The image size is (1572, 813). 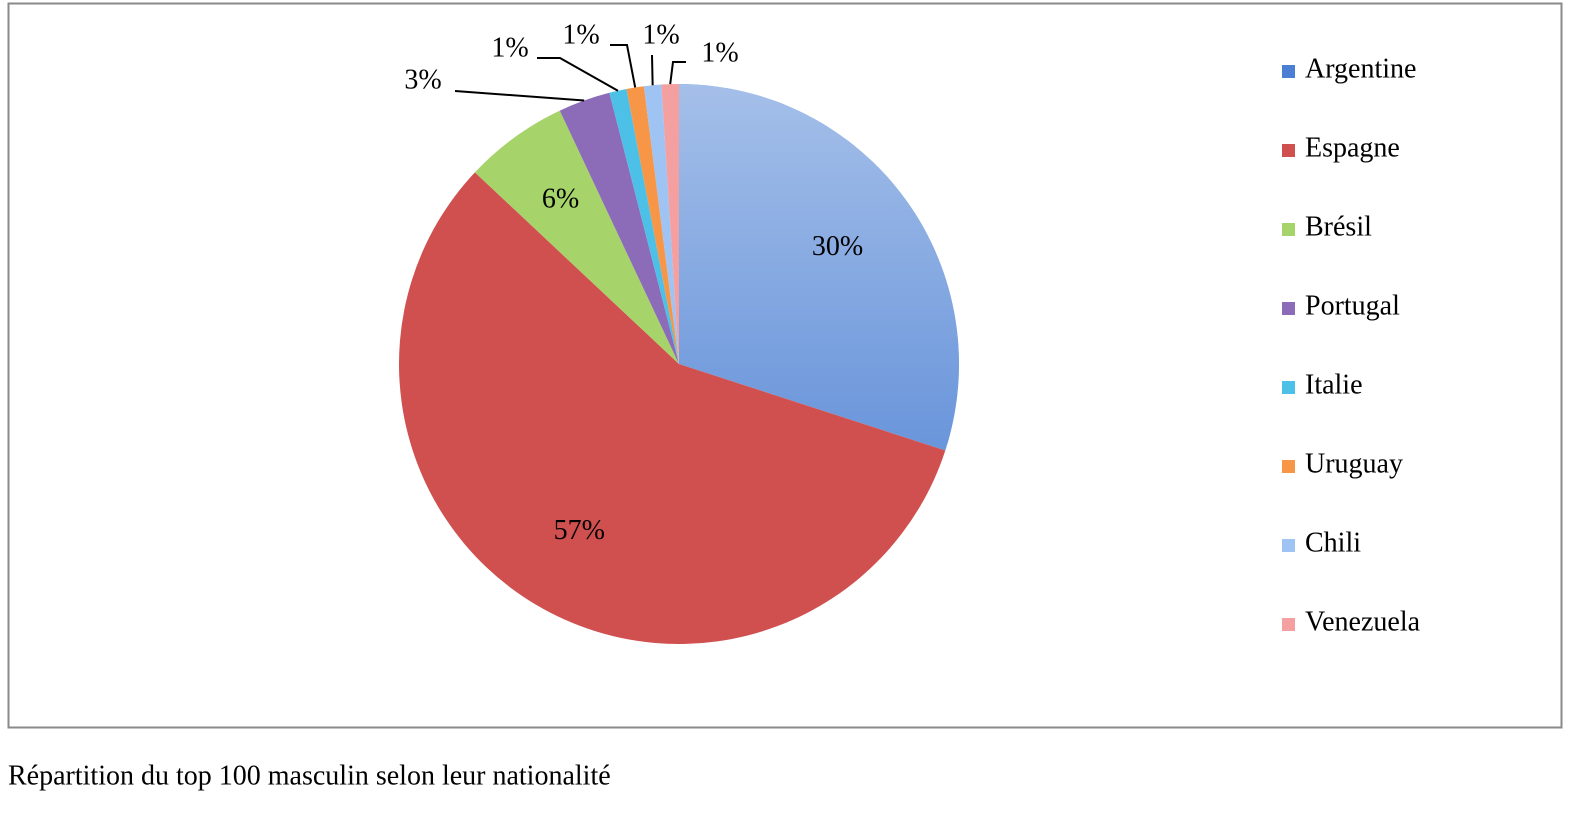 What do you see at coordinates (1354, 463) in the screenshot?
I see `legend-label: Uruguay` at bounding box center [1354, 463].